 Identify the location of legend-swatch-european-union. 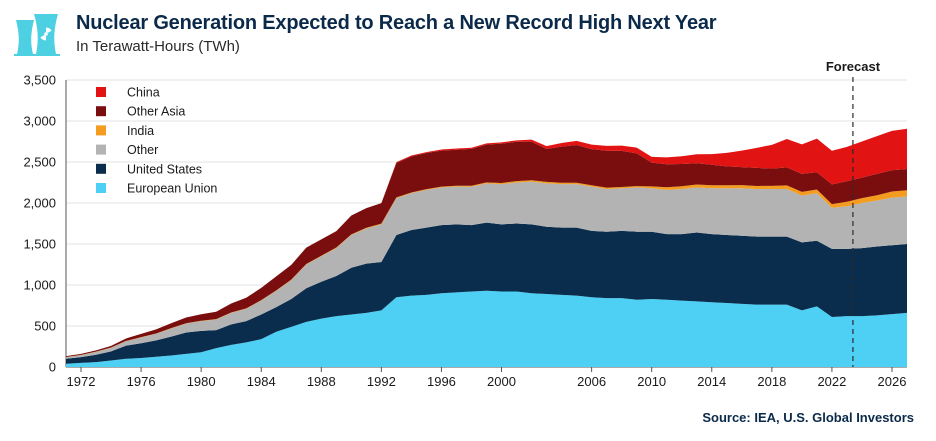
(101, 188).